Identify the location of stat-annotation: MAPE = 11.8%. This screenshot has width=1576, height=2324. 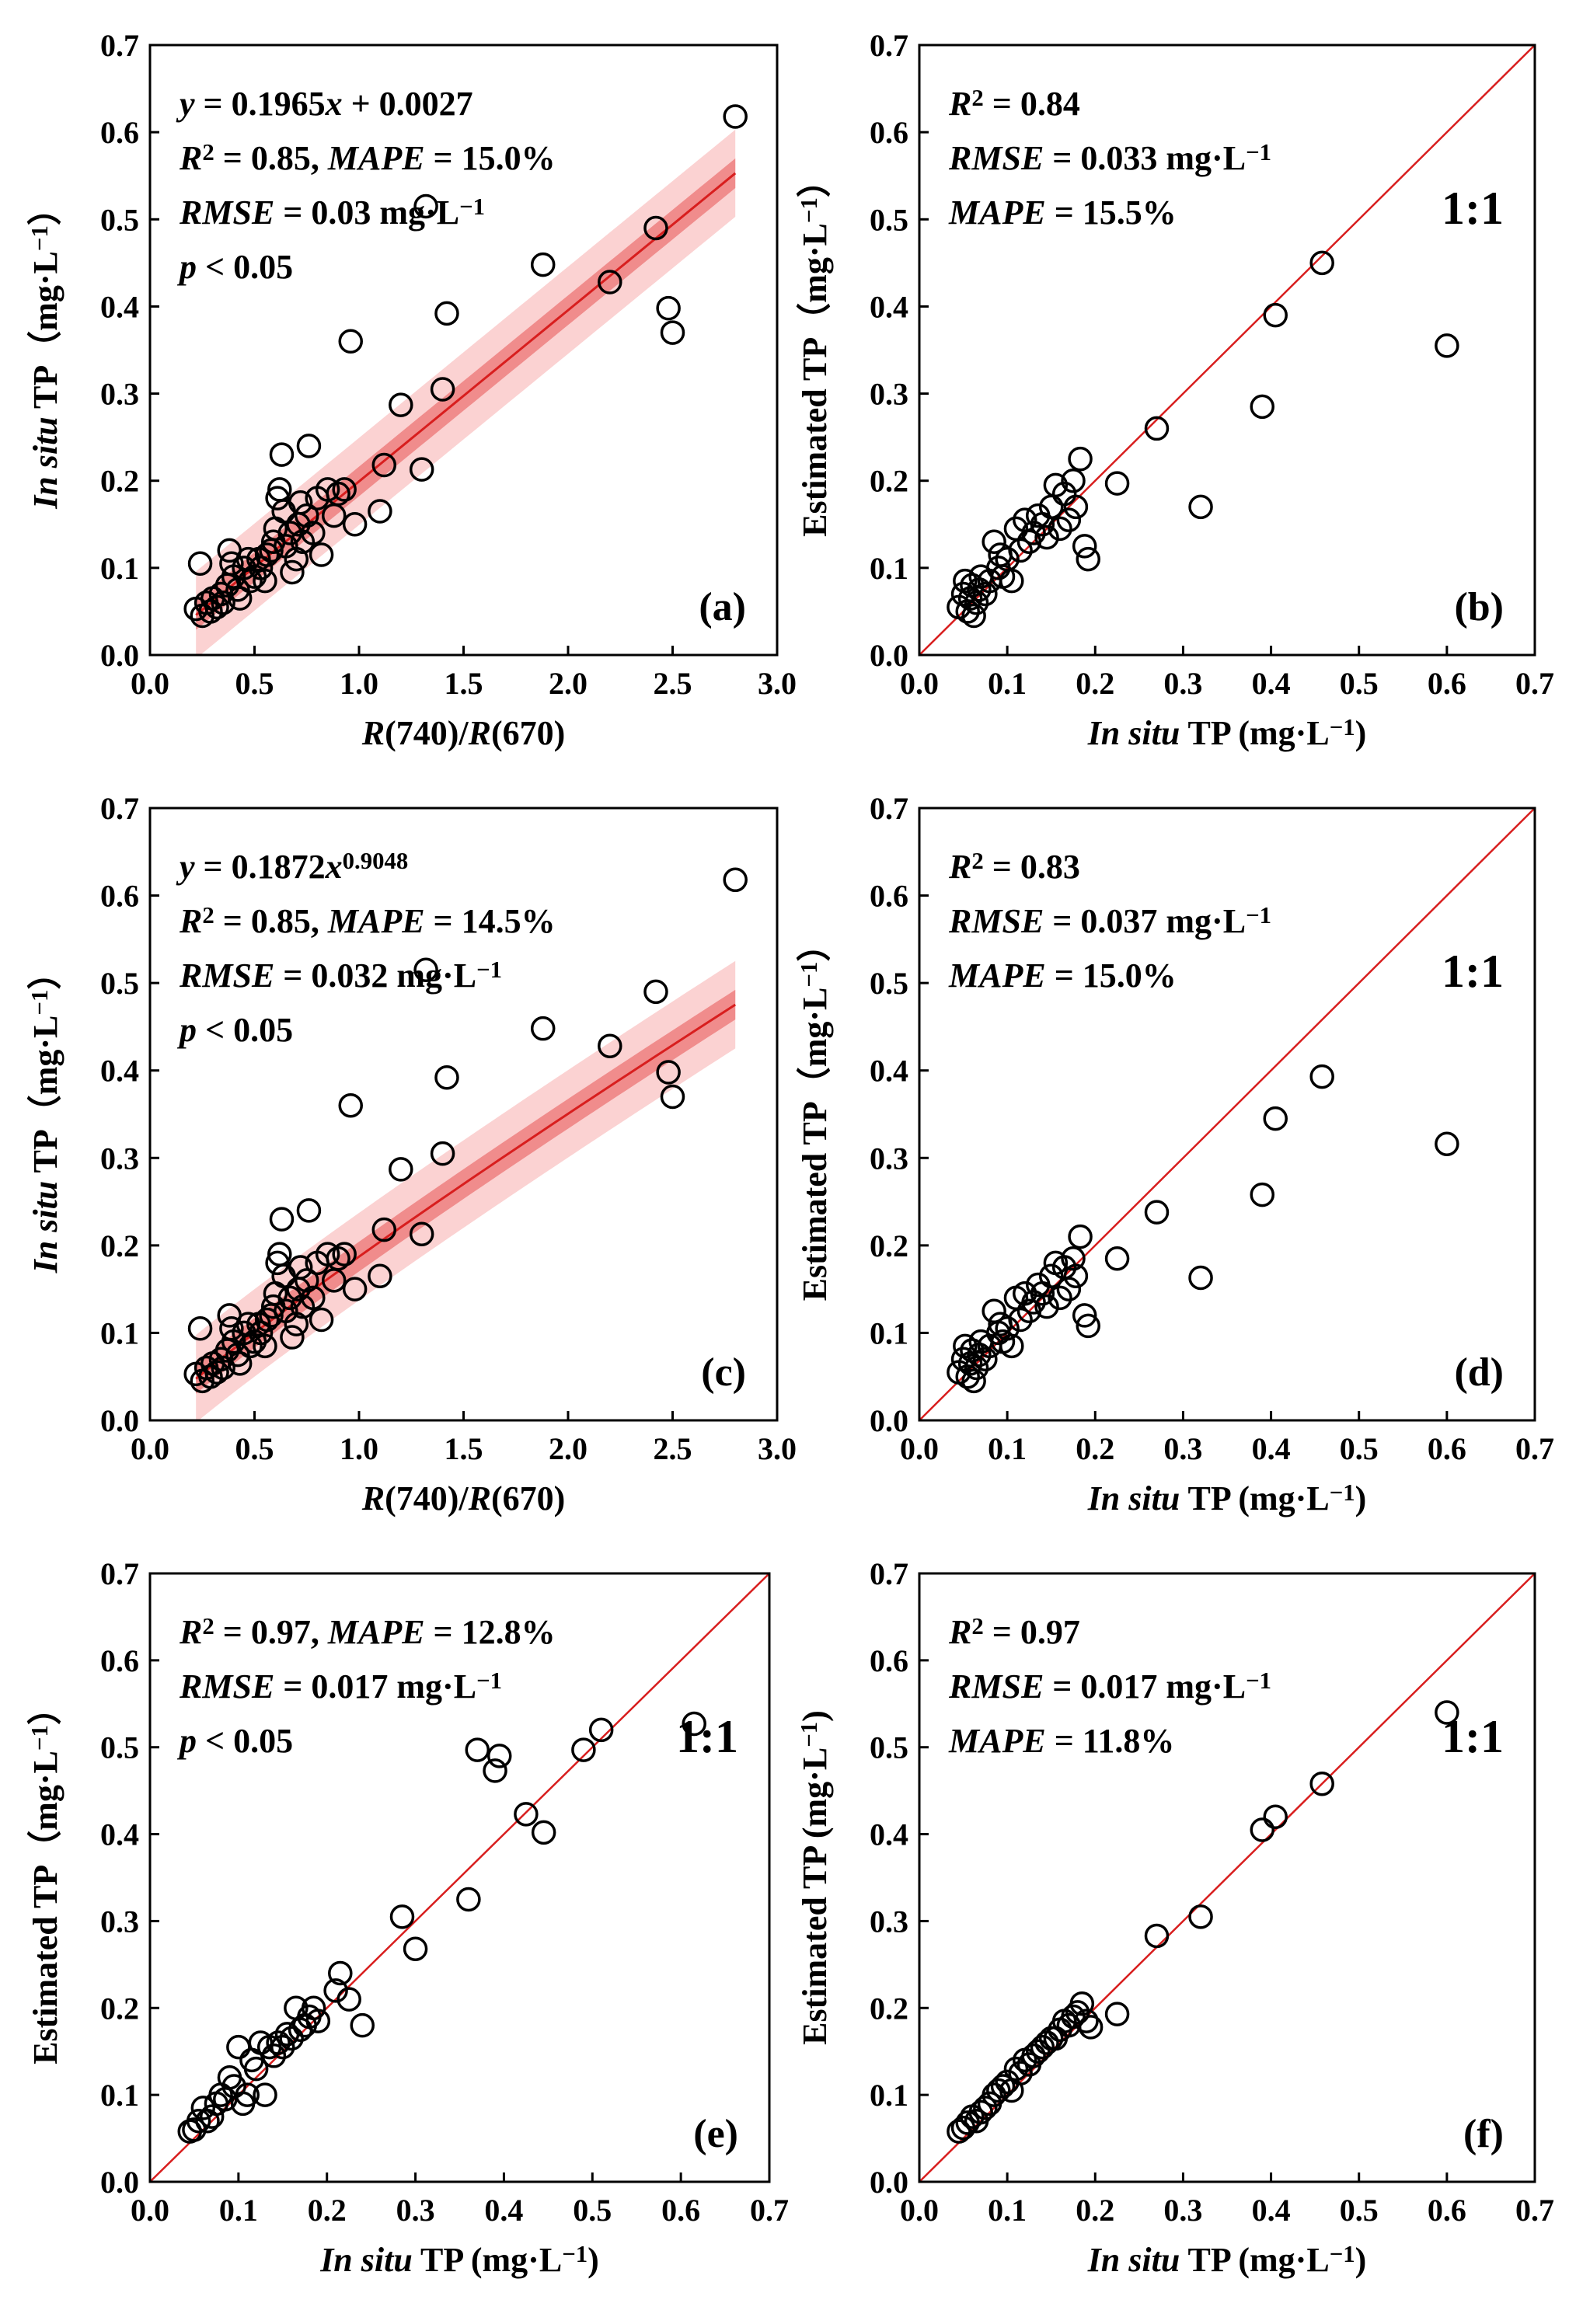
(1061, 1741).